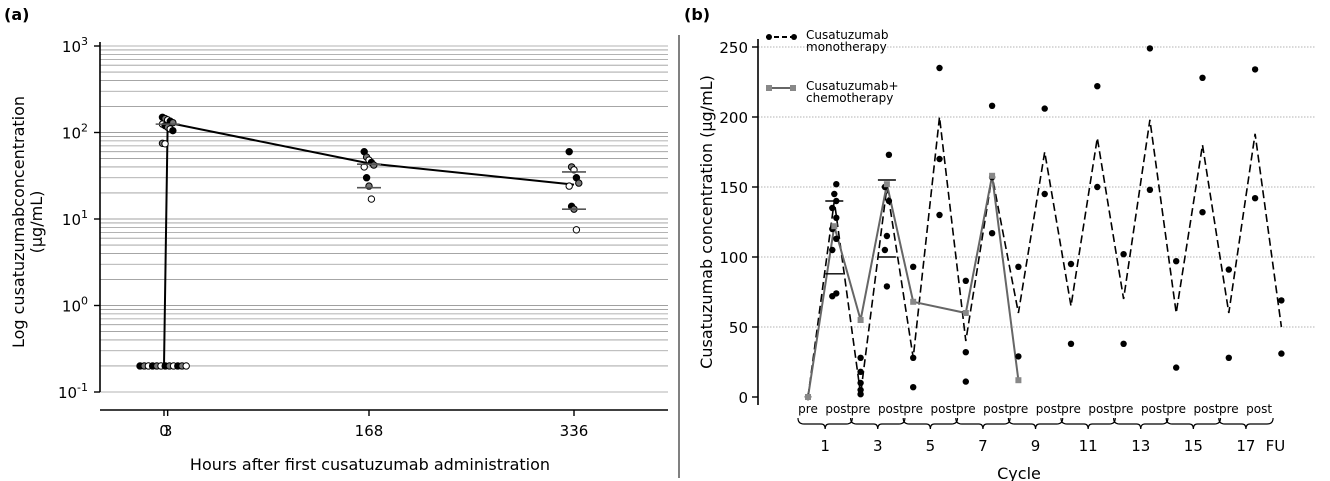 The image size is (1330, 481). I want to click on x-tick-label: 0, so click(164, 431).